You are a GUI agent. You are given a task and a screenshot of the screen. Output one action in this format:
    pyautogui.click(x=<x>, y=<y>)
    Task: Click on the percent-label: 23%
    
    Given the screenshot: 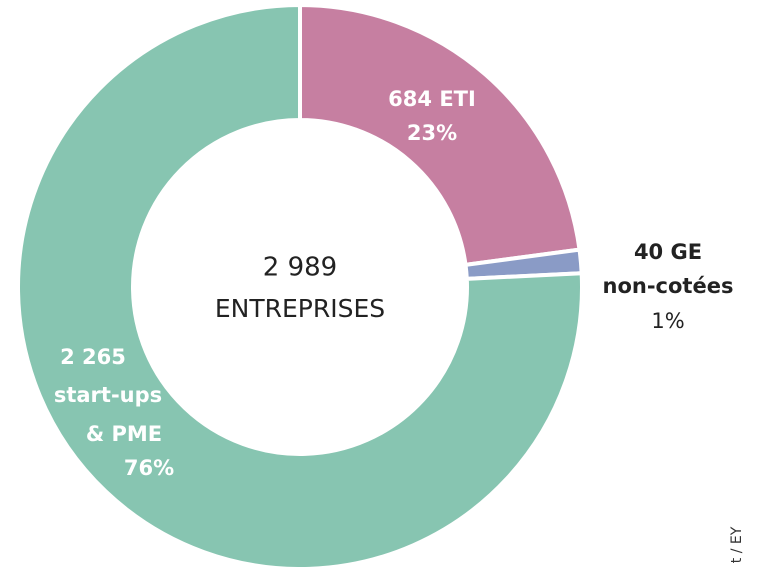 What is the action you would take?
    pyautogui.click(x=432, y=133)
    